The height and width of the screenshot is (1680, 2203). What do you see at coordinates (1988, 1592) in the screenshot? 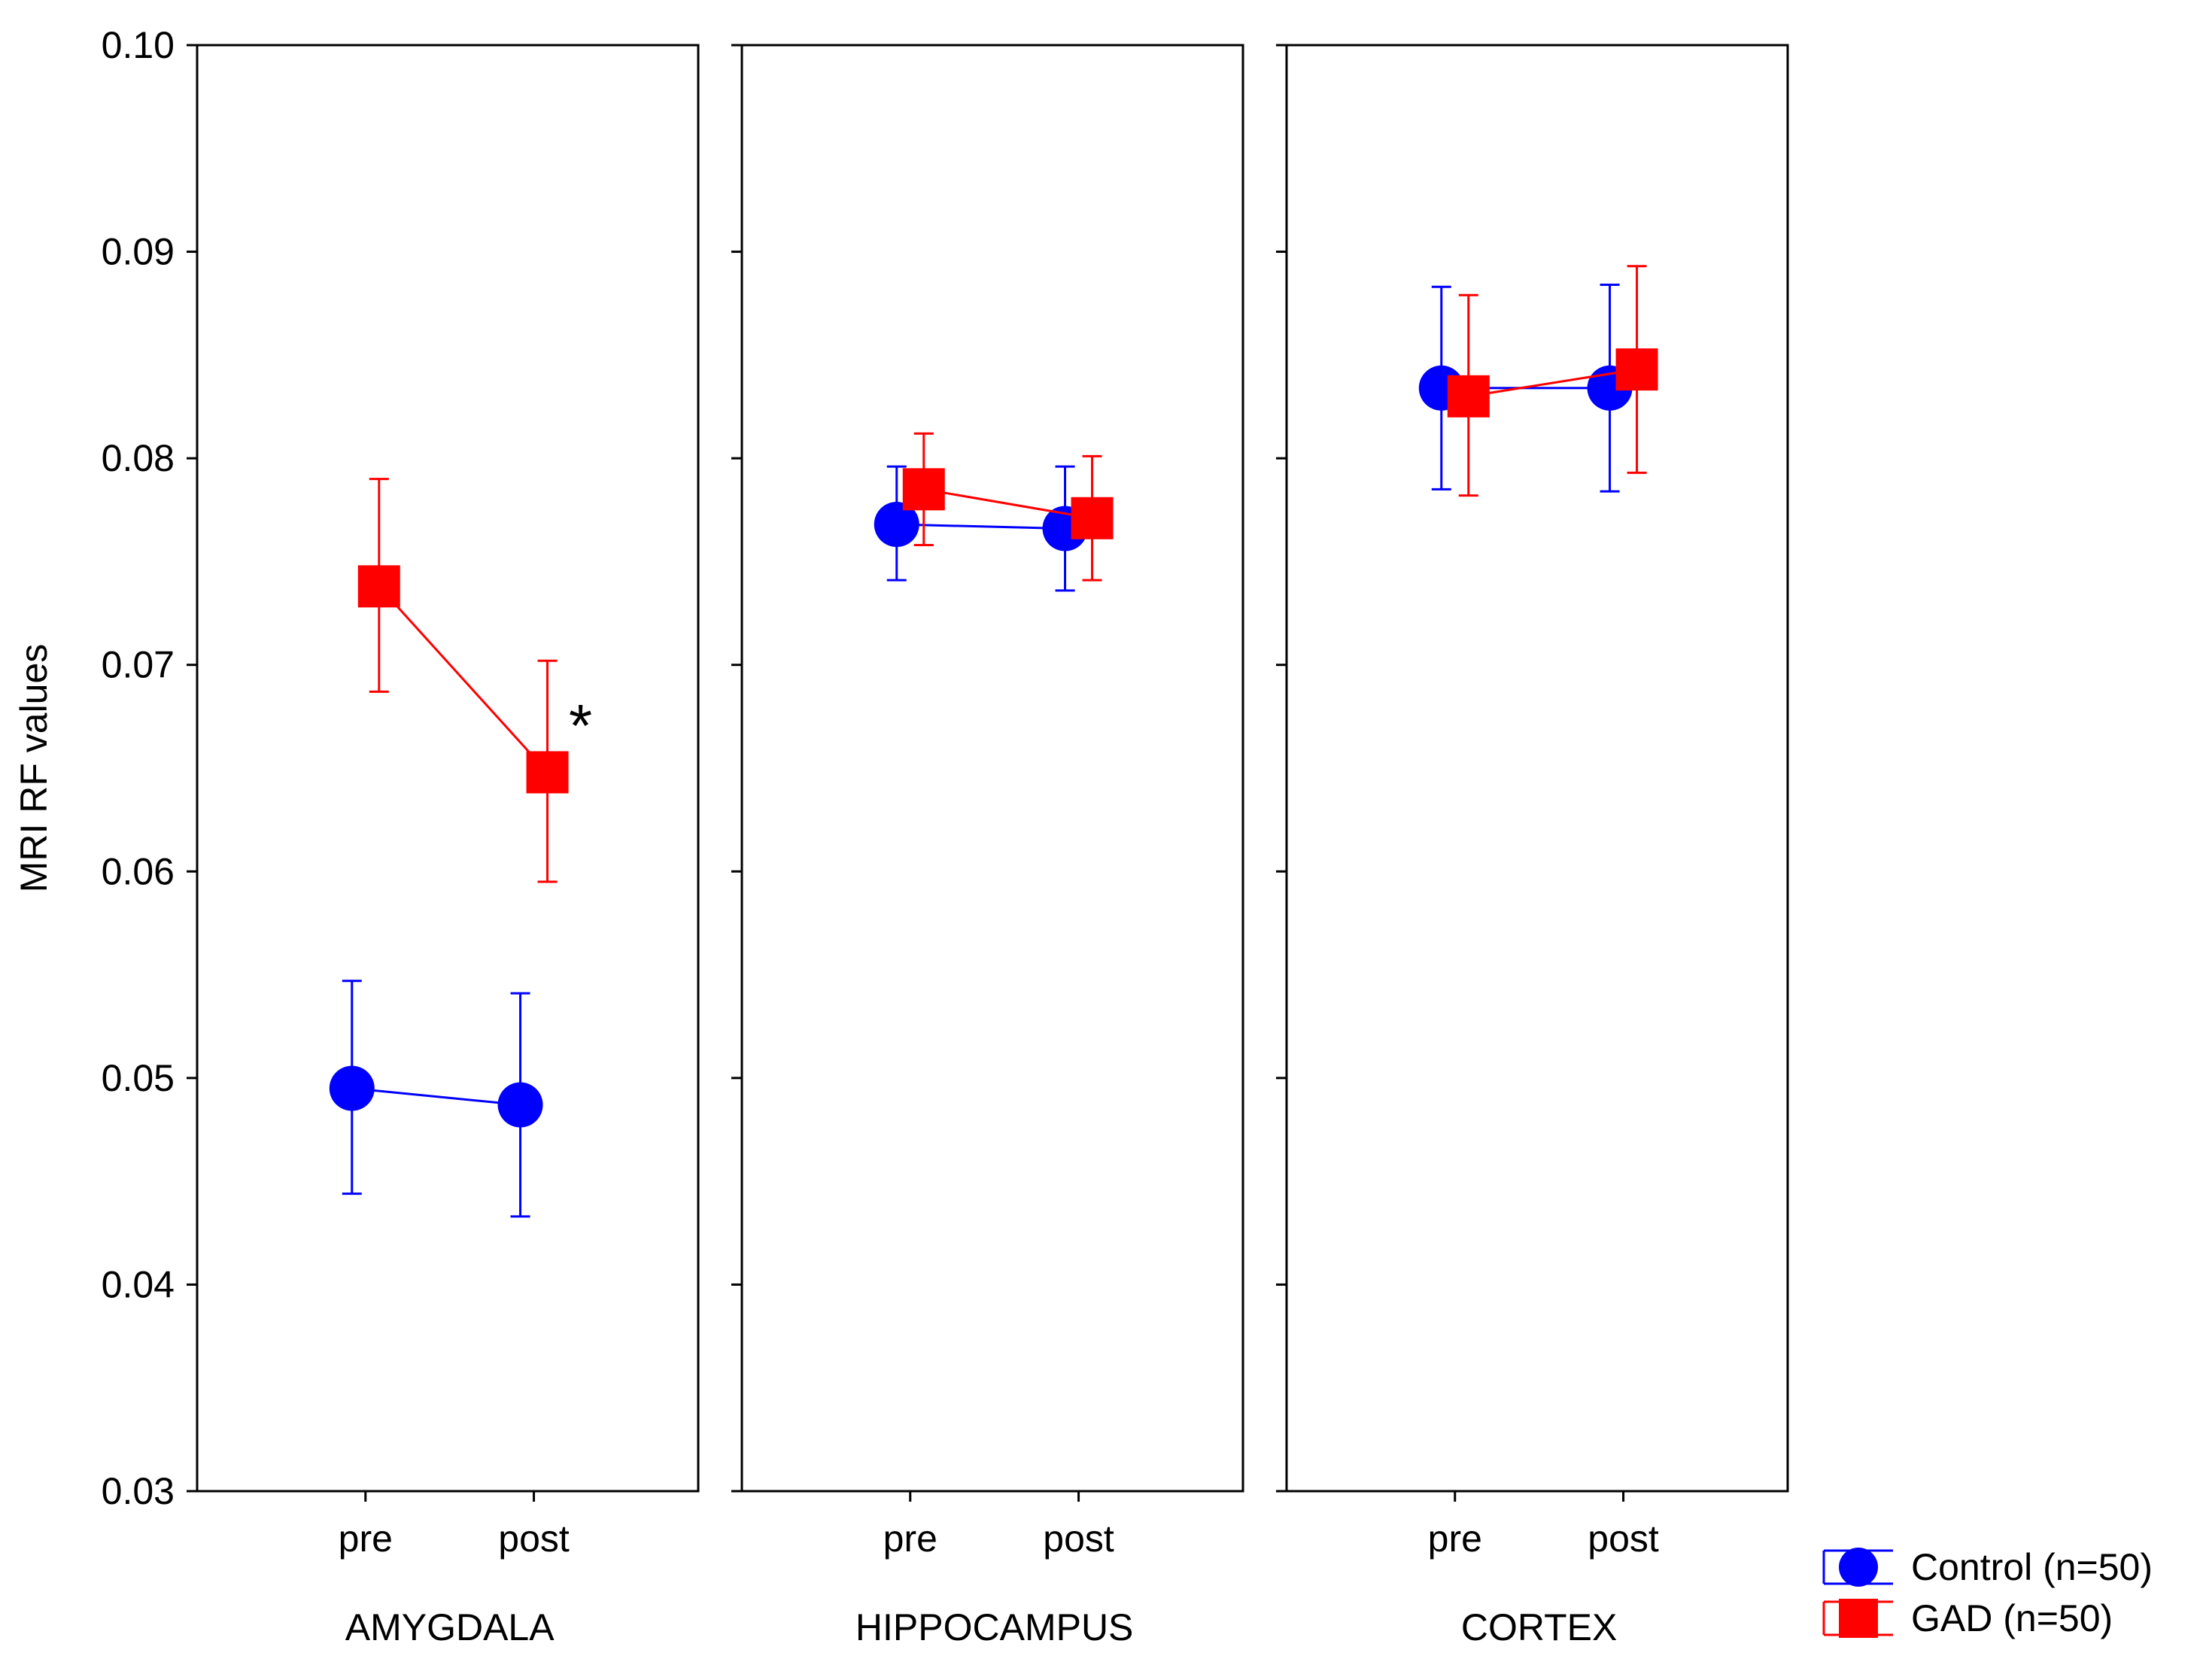
I see `legend: Control (n=50) GAD (n=50)` at bounding box center [1988, 1592].